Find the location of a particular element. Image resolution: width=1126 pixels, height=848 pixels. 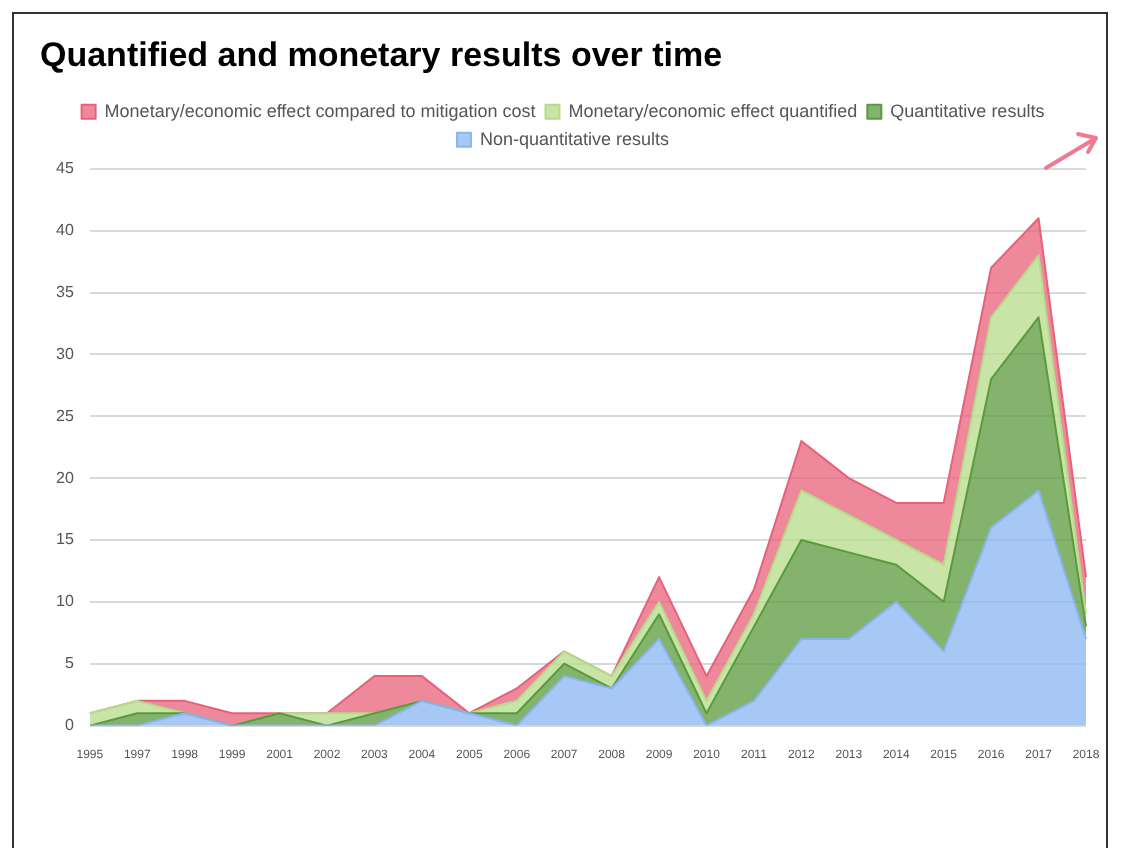

y-tick-label: 5 is located at coordinates (69, 663).